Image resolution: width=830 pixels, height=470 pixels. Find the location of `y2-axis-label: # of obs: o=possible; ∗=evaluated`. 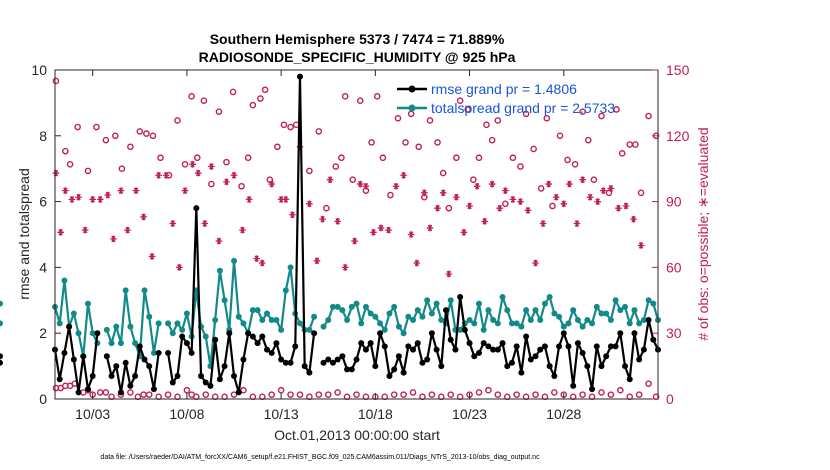

y2-axis-label: # of obs: o=possible; ∗=evaluated is located at coordinates (703, 233).